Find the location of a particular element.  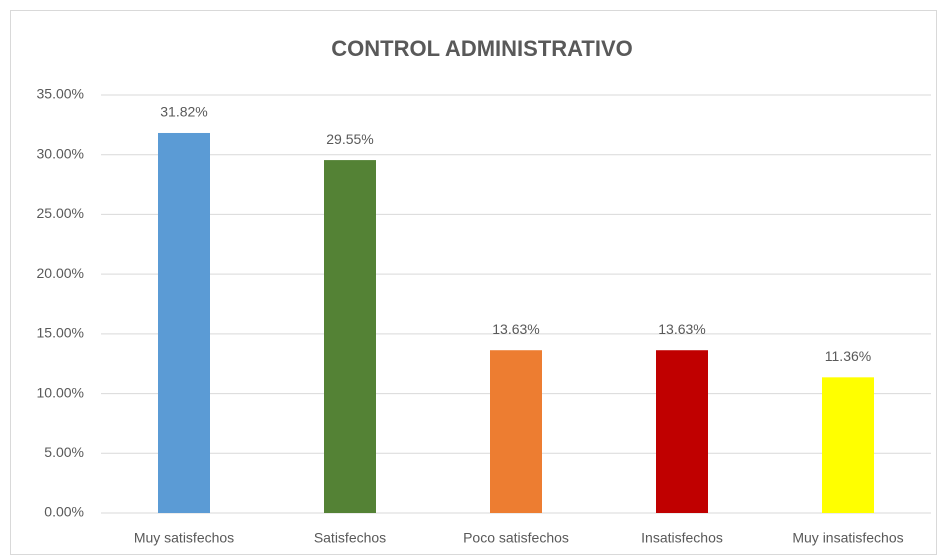

x-tick-label: Muy satisfechos is located at coordinates (184, 538).